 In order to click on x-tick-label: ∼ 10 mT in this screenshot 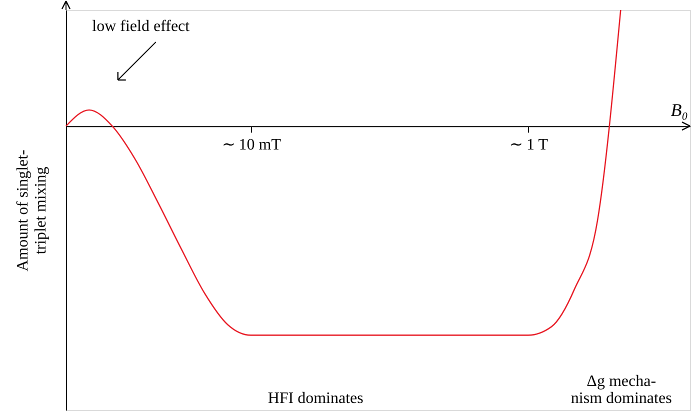, I will do `click(252, 145)`.